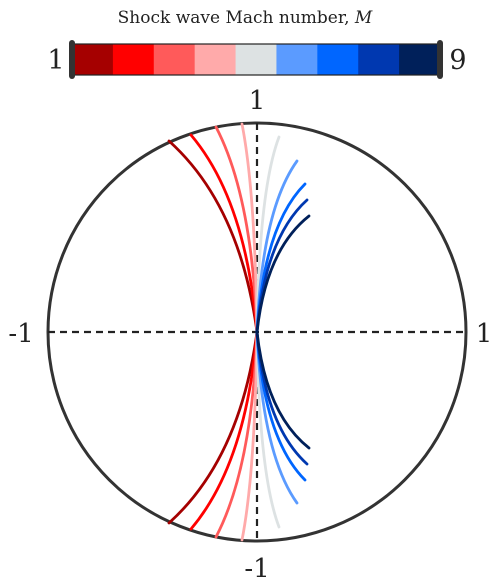 Image resolution: width=490 pixels, height=583 pixels. What do you see at coordinates (256, 568) in the screenshot?
I see `axis-label-bottom: -1` at bounding box center [256, 568].